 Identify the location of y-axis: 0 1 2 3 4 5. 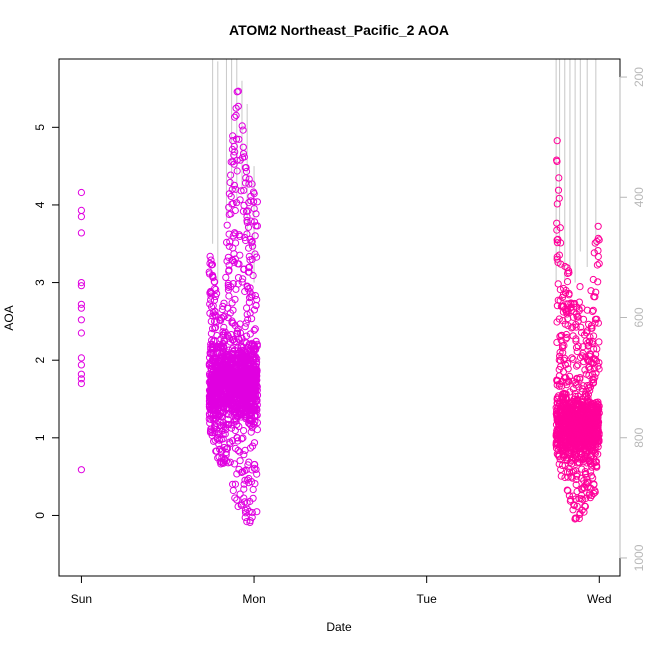
(46, 321).